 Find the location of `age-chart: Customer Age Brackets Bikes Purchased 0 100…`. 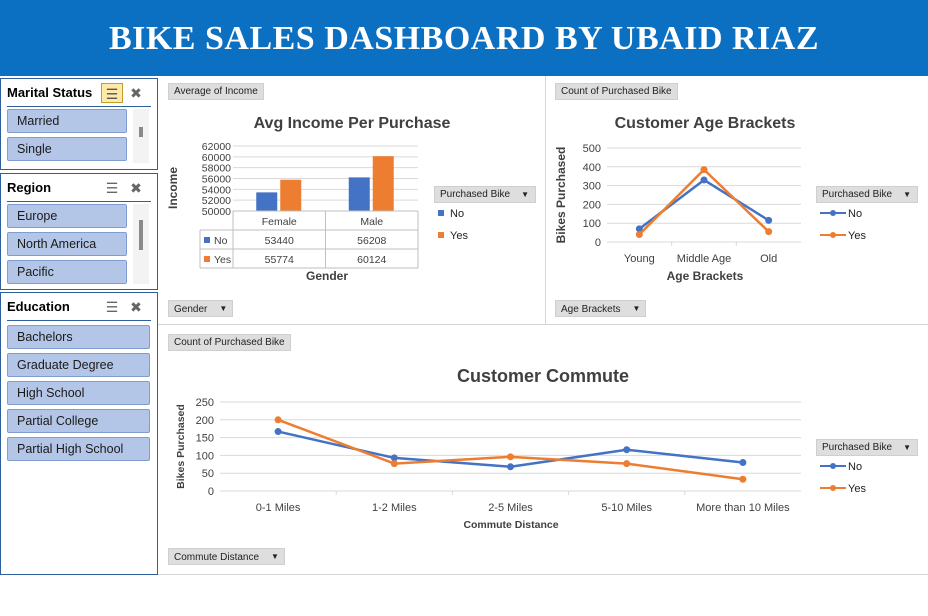

age-chart: Customer Age Brackets Bikes Purchased 0 100… is located at coordinates (677, 199).